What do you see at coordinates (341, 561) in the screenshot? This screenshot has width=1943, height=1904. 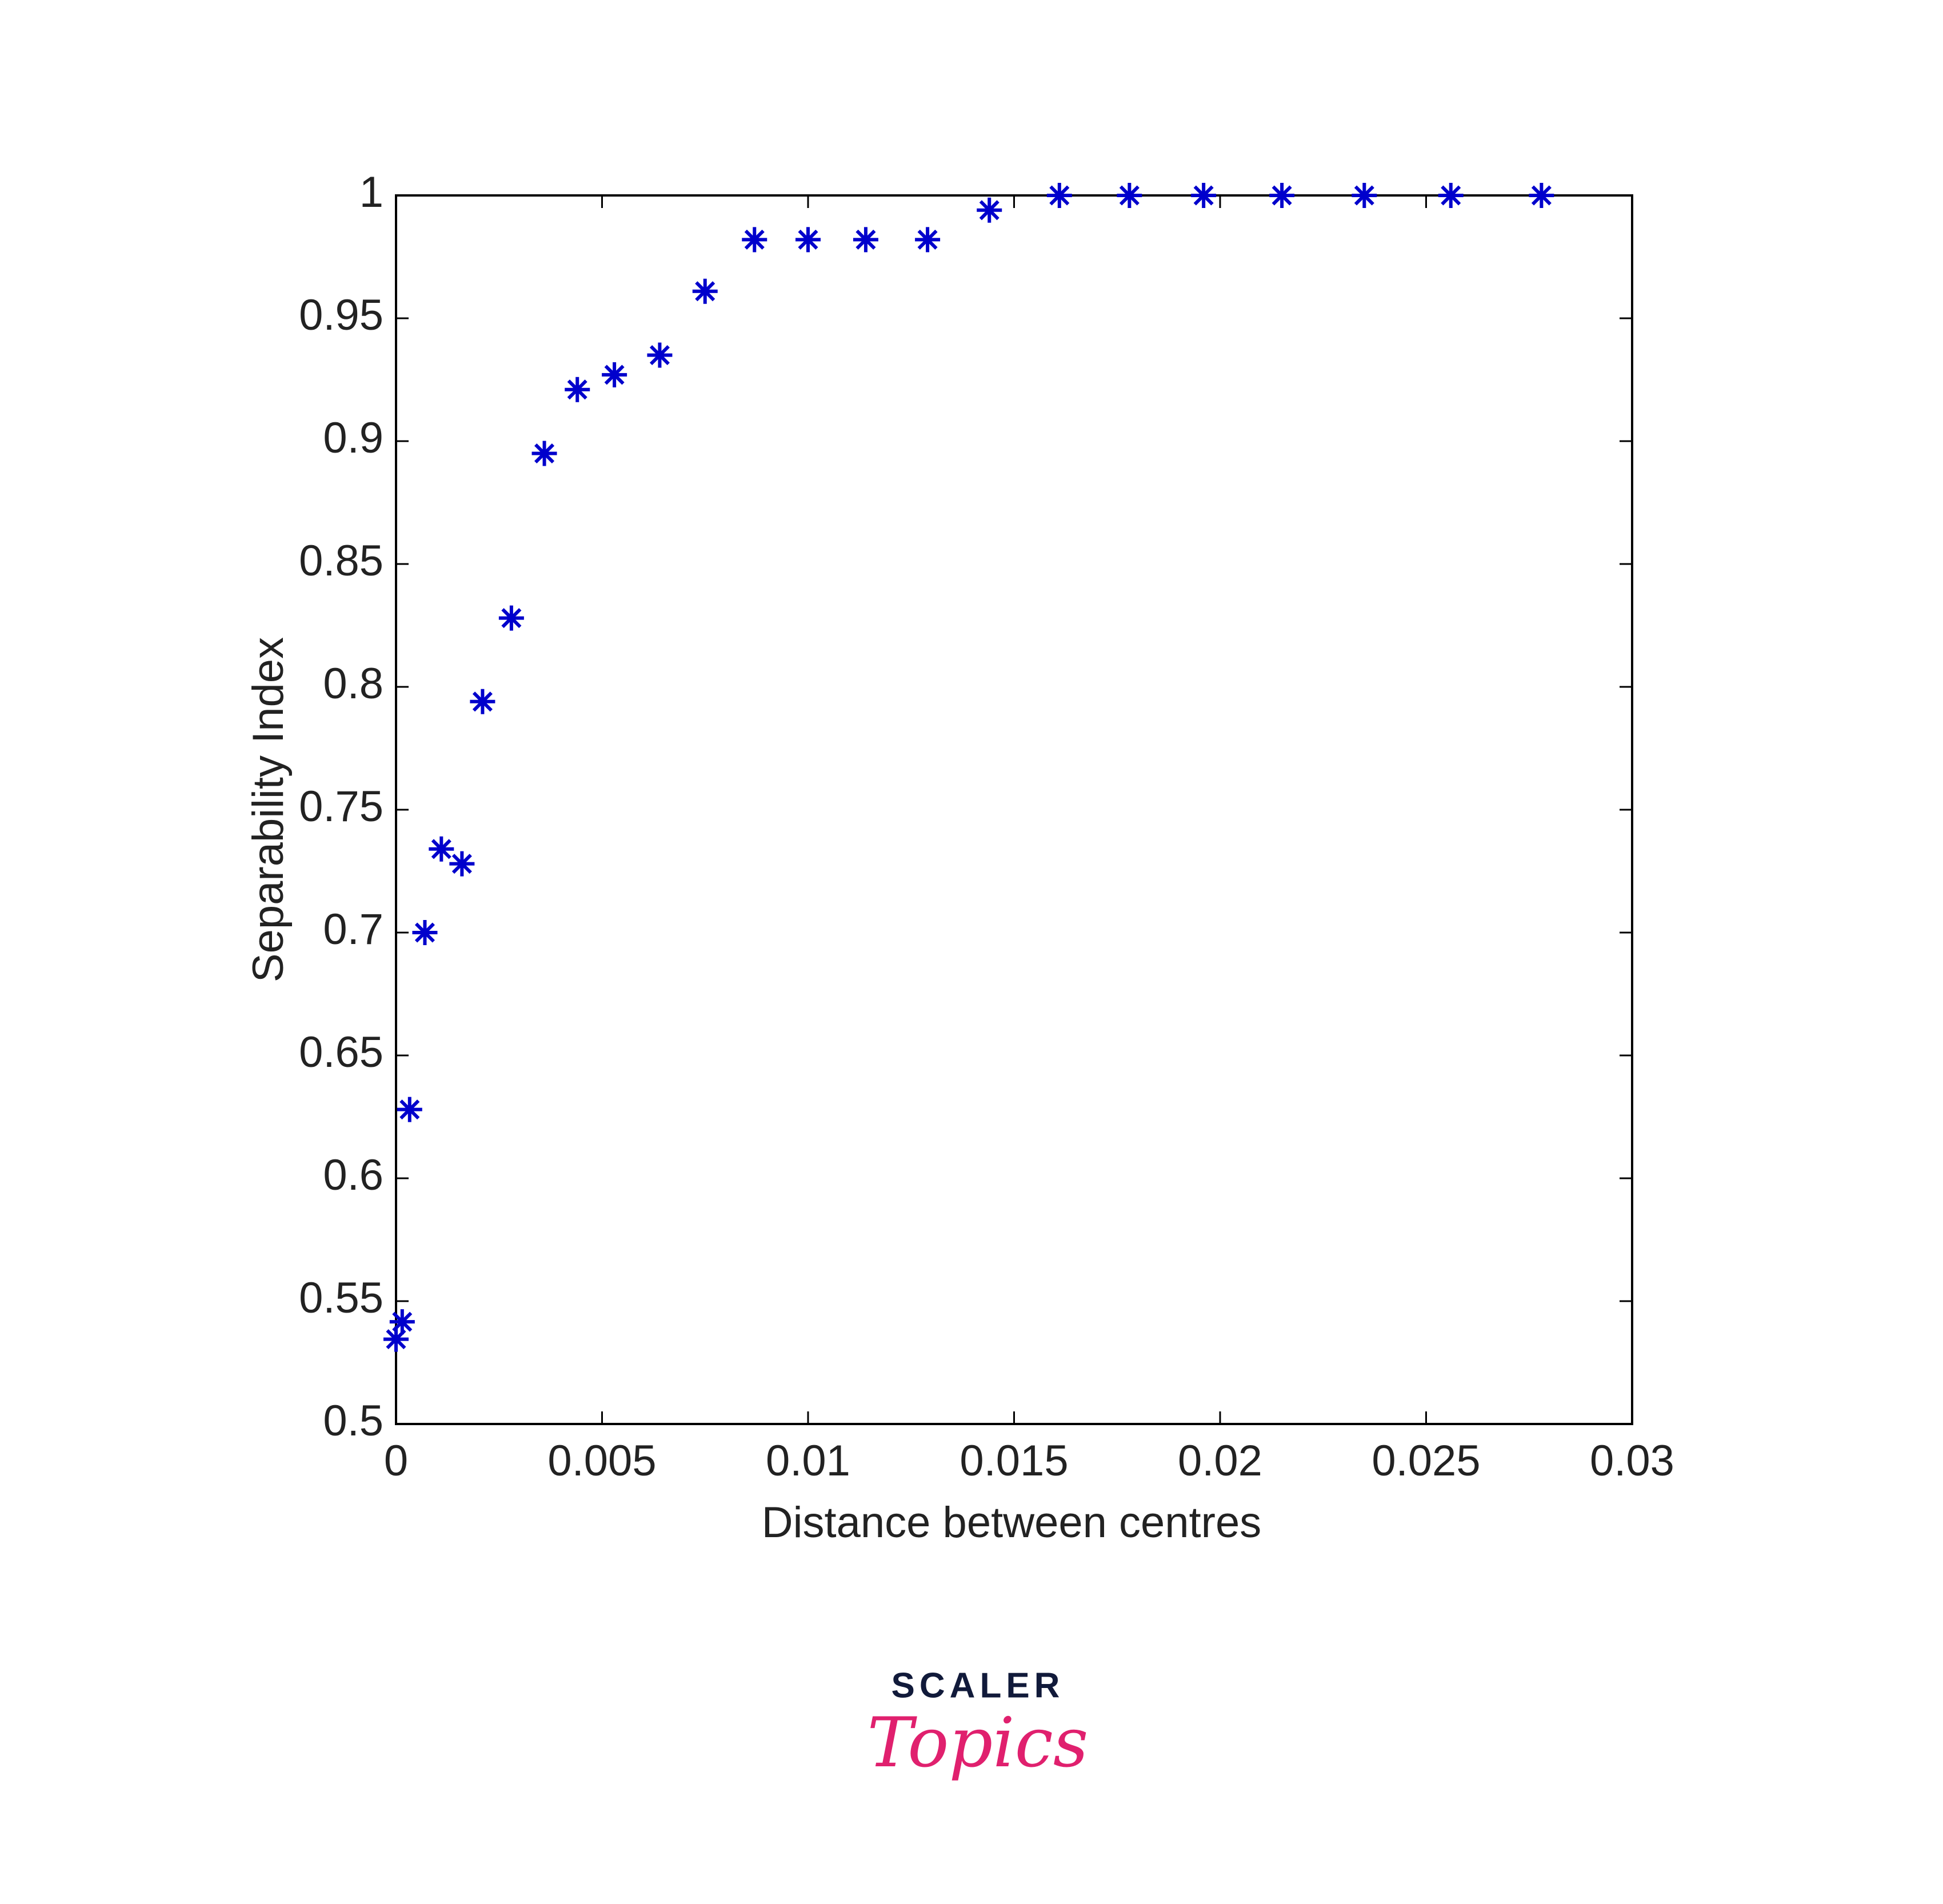 I see `y-tick-label: 0.85` at bounding box center [341, 561].